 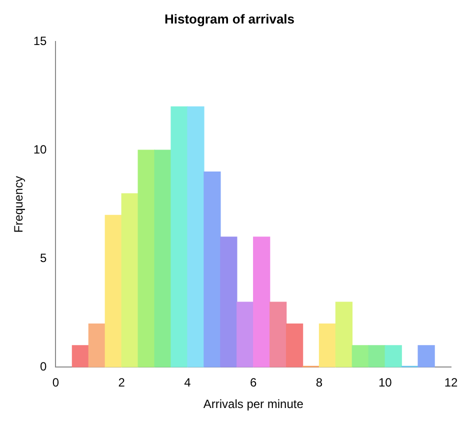 What do you see at coordinates (19, 204) in the screenshot?
I see `y-axis-title: Frequency` at bounding box center [19, 204].